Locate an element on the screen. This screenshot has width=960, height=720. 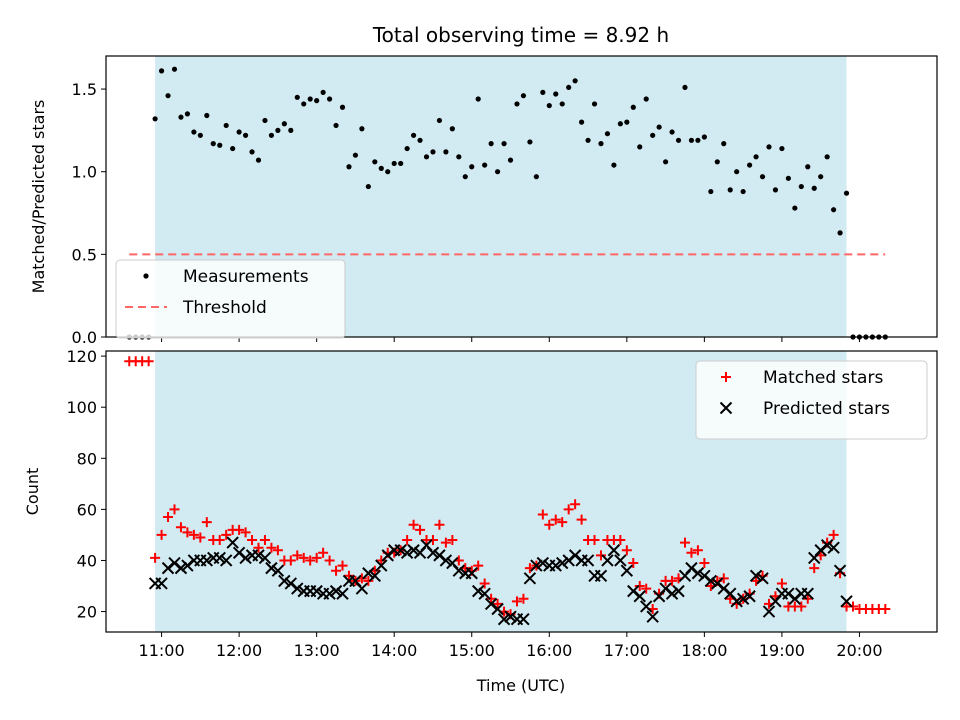
legend: Matched stars Predicted stars is located at coordinates (811, 400).